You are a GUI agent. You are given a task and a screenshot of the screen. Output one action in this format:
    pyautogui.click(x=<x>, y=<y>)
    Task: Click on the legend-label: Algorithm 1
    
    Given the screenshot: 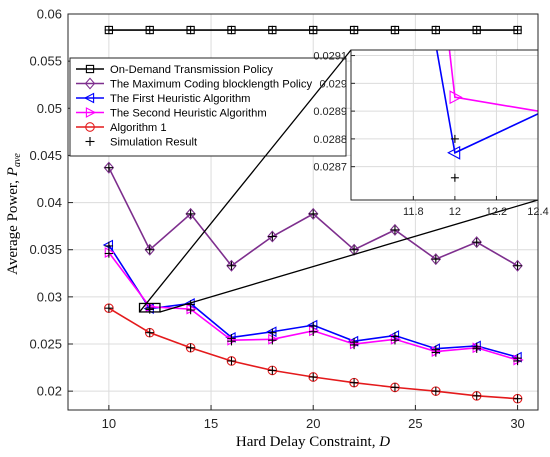 What is the action you would take?
    pyautogui.click(x=138, y=128)
    